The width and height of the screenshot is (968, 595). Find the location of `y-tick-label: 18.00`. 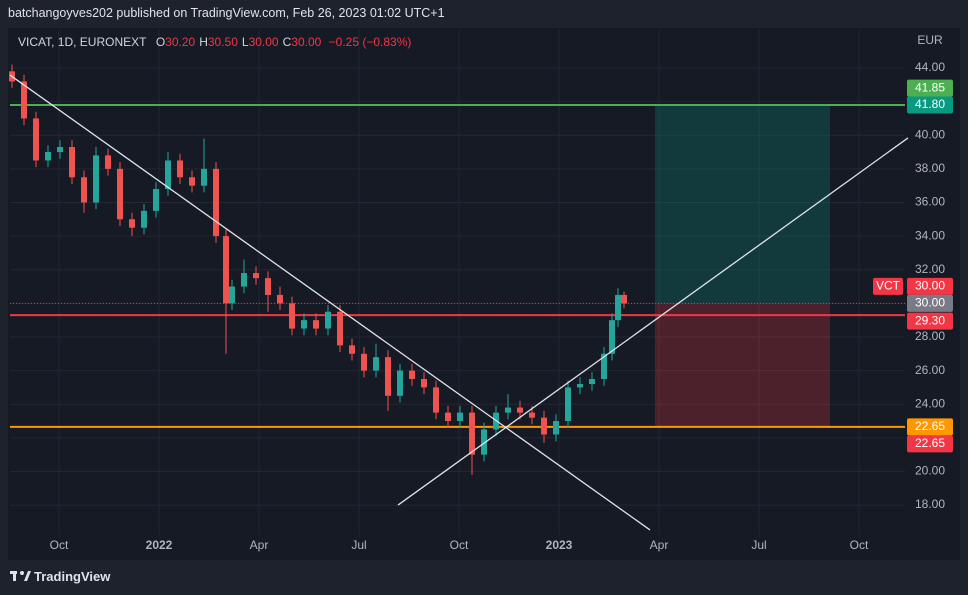

y-tick-label: 18.00 is located at coordinates (930, 504).